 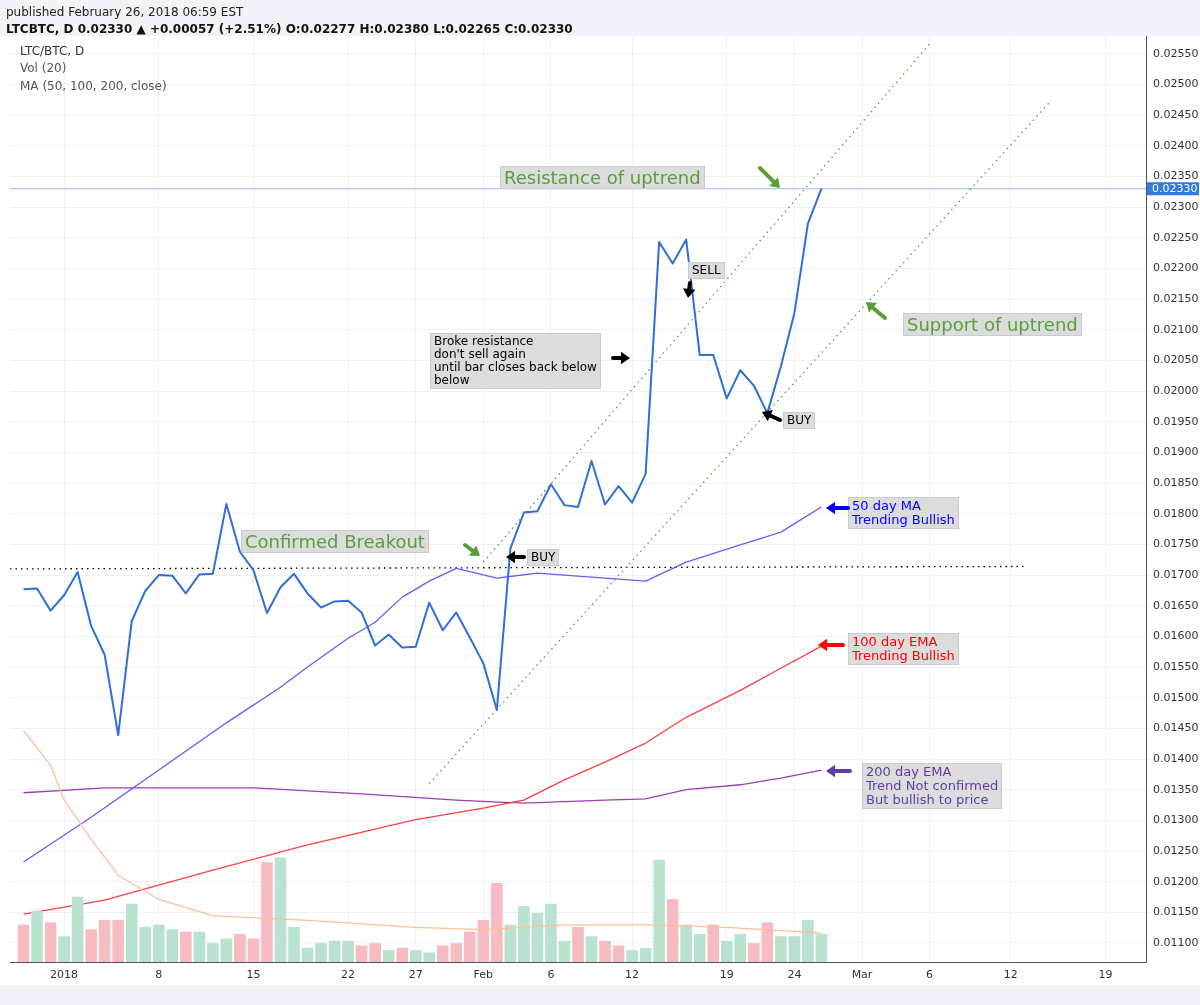 I want to click on y-tick-label: 0.01800, so click(x=1176, y=513).